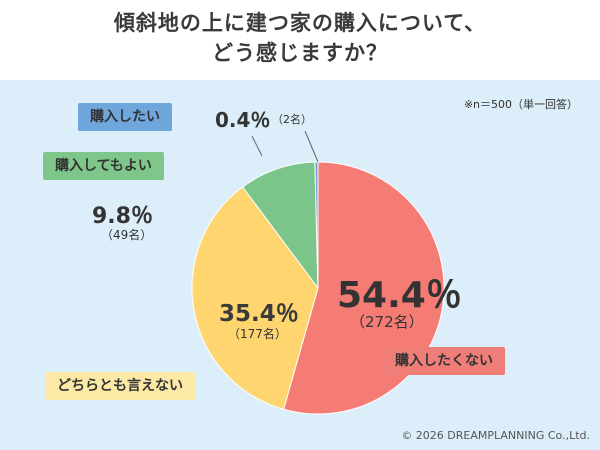  Describe the element at coordinates (255, 298) in the screenshot. I see `slice-neutral` at that location.